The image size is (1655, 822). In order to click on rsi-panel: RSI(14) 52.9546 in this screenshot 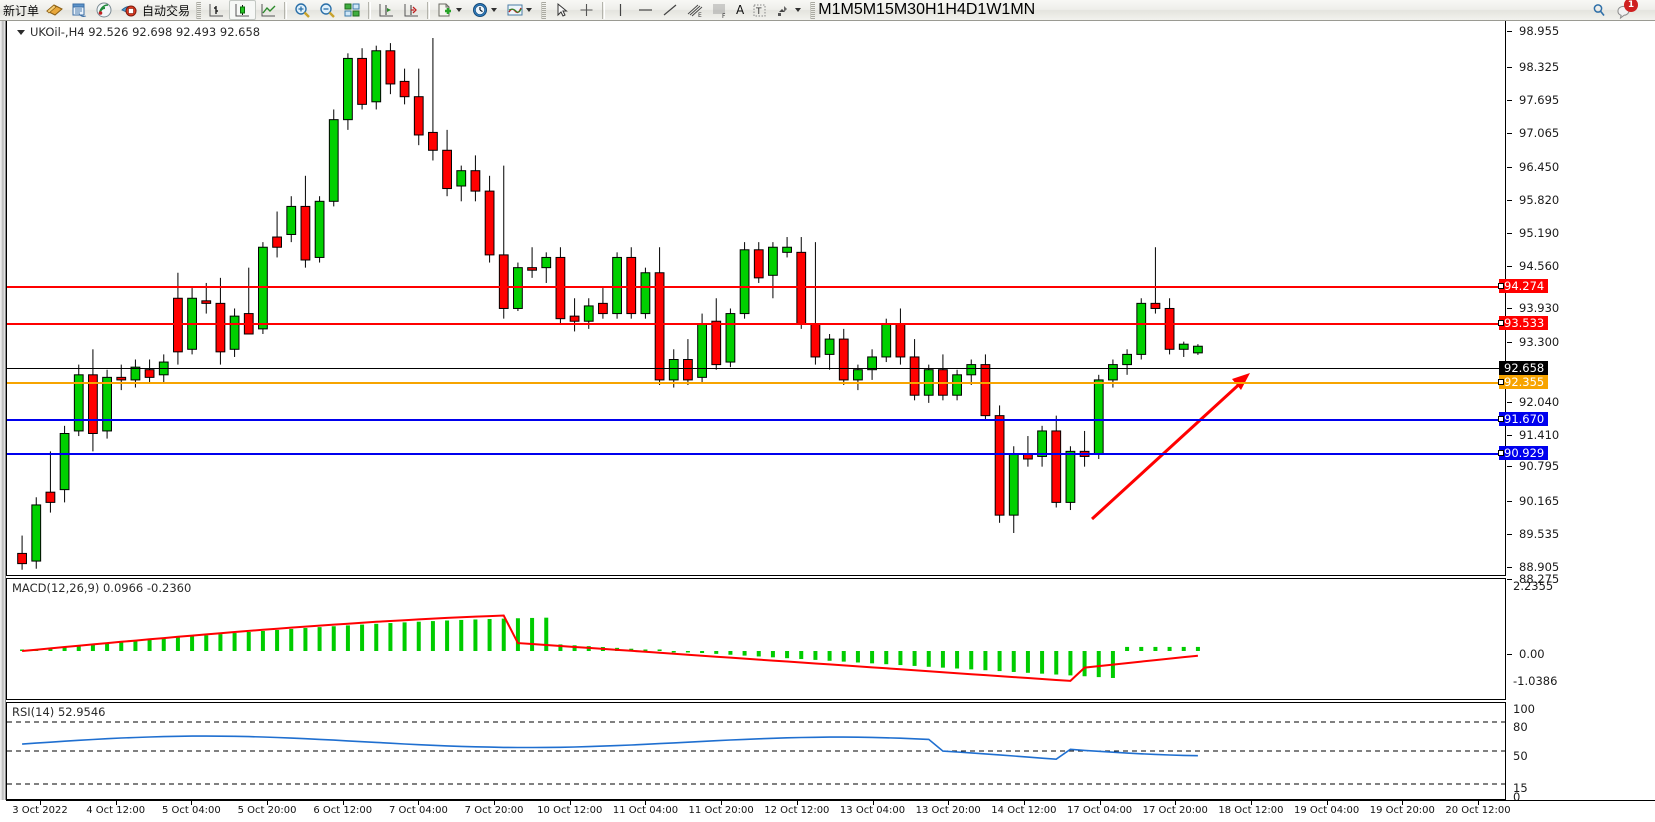, I will do `click(756, 751)`.